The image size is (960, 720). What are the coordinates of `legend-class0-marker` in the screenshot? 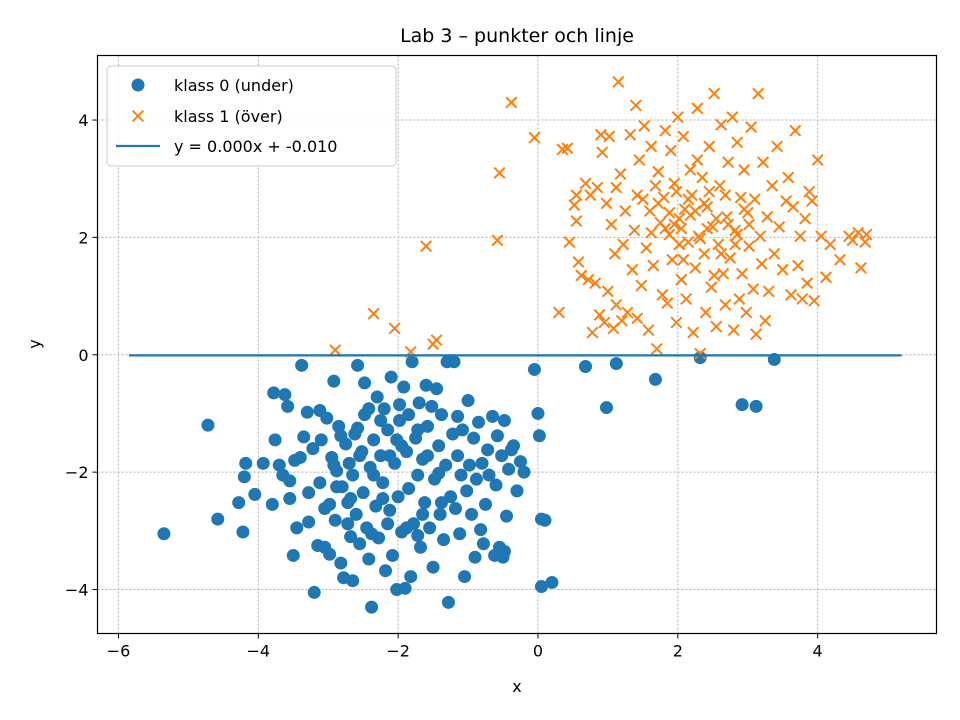 It's located at (138, 85).